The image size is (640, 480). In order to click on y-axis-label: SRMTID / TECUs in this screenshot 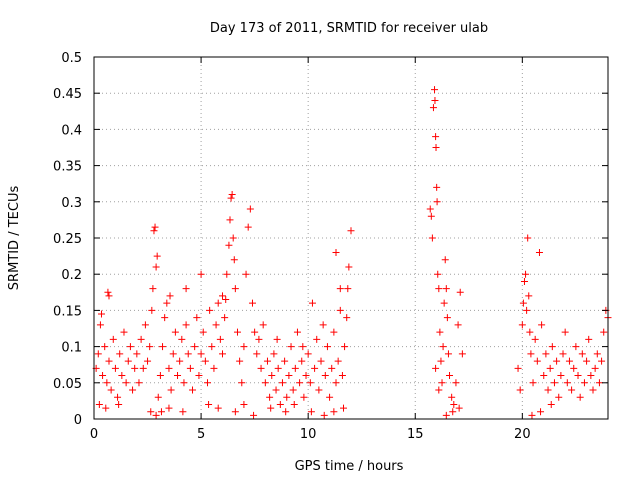, I will do `click(14, 238)`.